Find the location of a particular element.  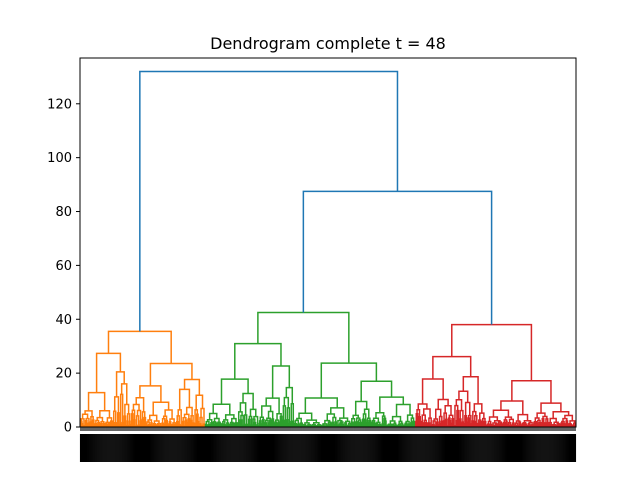

y-tick-label: 20 is located at coordinates (63, 374).